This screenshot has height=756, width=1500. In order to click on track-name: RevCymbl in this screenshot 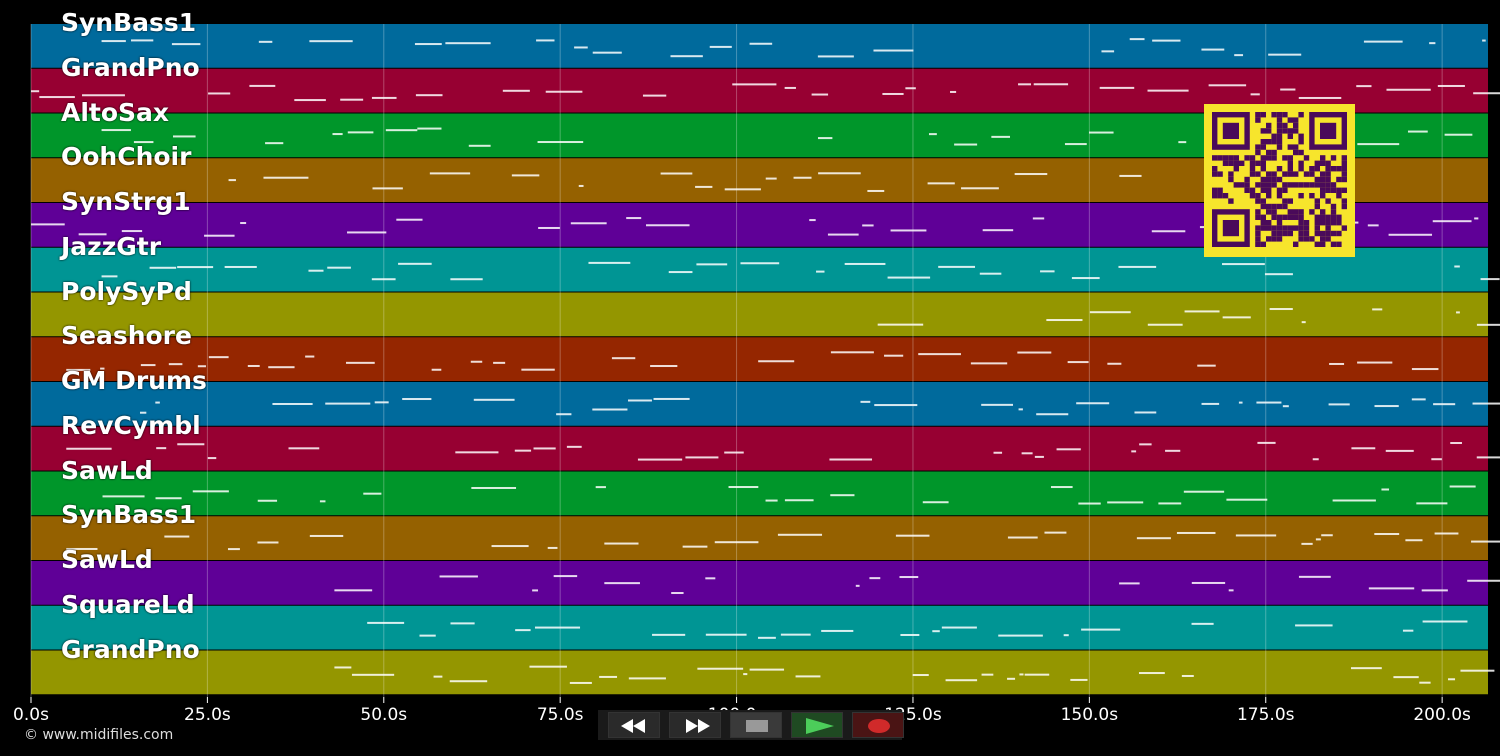, I will do `click(131, 425)`.